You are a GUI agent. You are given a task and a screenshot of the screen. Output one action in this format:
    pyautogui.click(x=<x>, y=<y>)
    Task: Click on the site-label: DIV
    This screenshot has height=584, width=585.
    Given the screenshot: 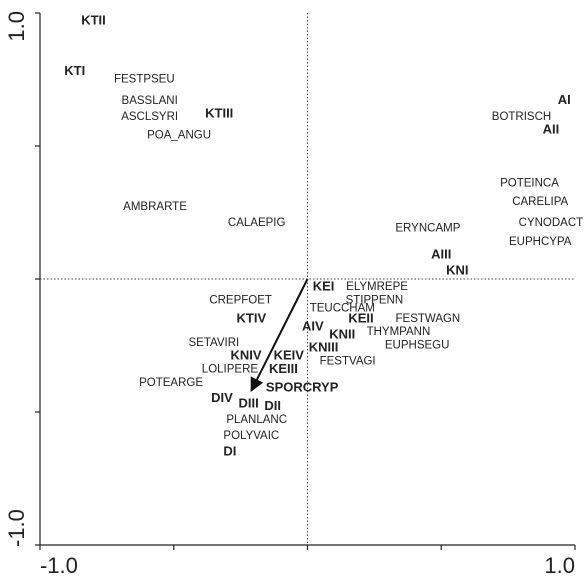 What is the action you would take?
    pyautogui.click(x=222, y=397)
    